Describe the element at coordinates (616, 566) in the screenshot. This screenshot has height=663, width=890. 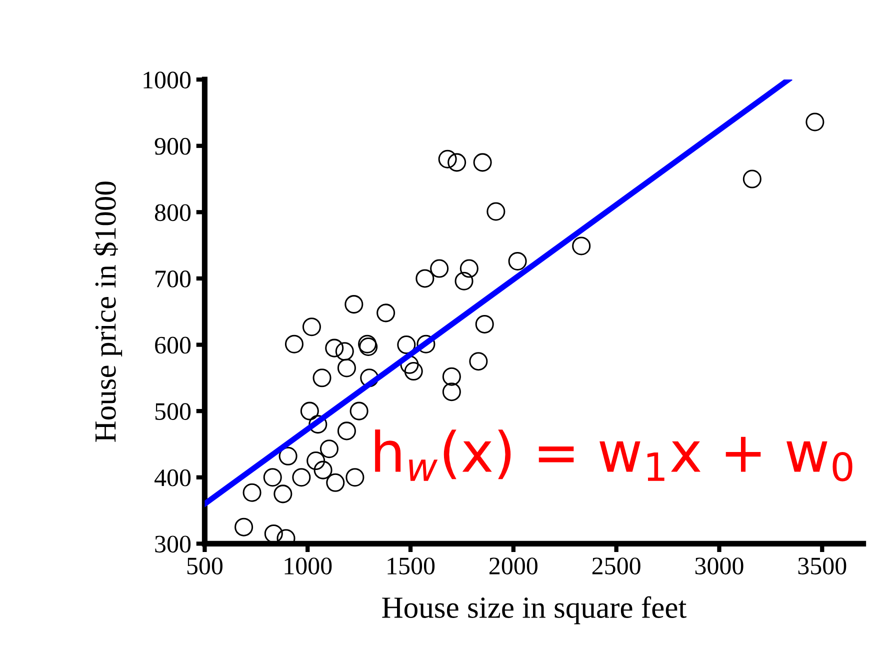
I see `x-tick-label: 2500` at that location.